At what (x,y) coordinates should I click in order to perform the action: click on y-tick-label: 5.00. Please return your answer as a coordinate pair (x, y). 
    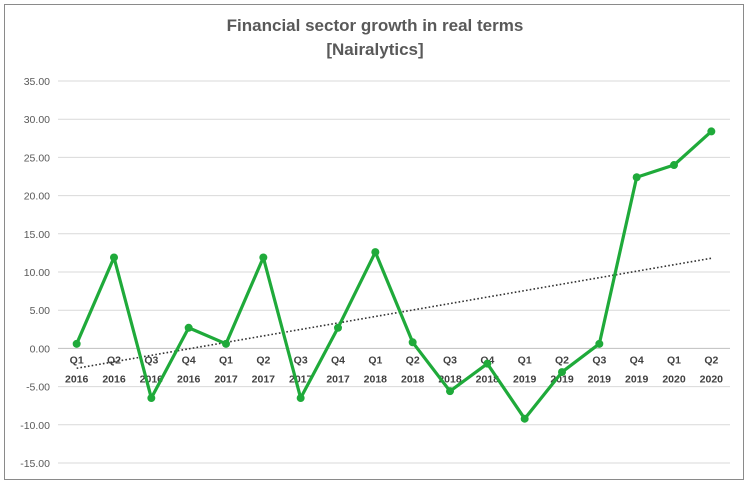
    Looking at the image, I should click on (40, 311).